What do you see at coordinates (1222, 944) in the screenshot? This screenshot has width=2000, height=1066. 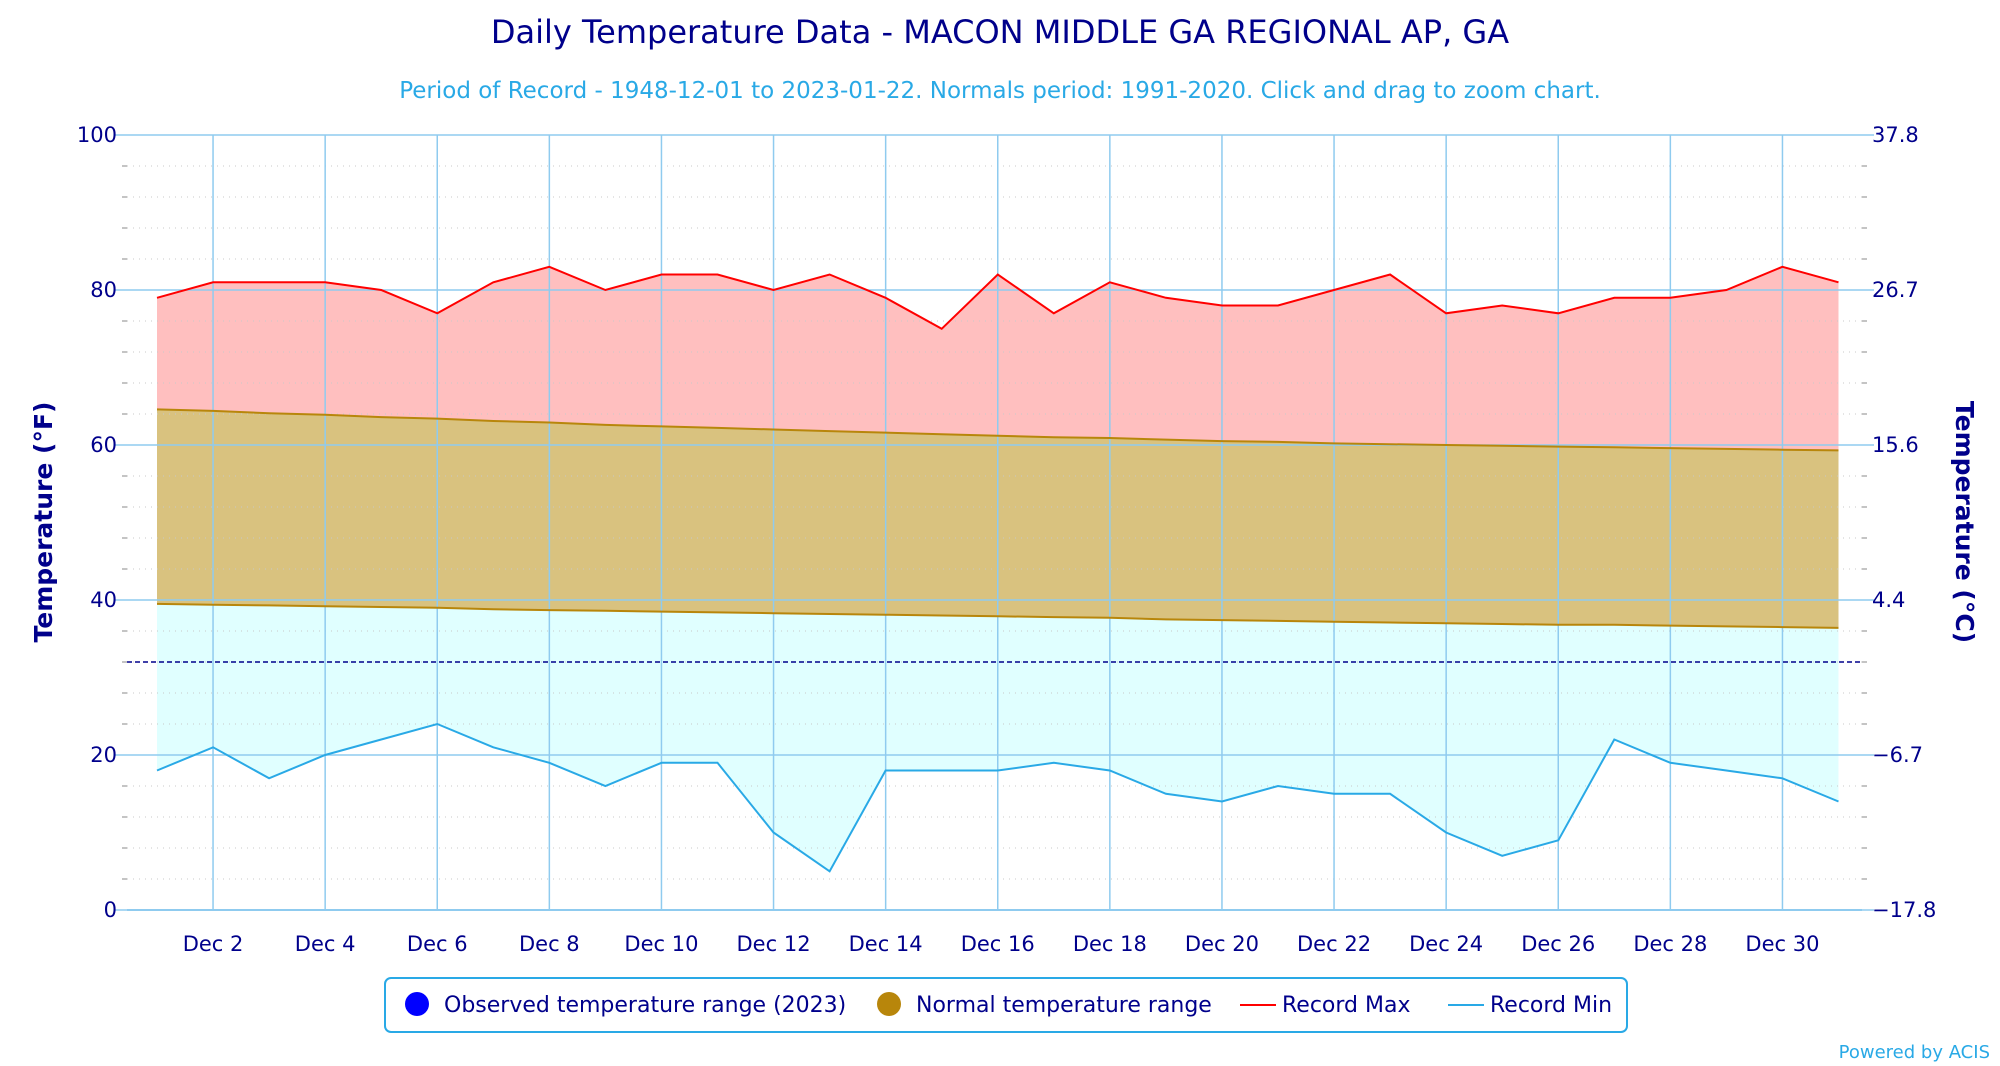 I see `x-tick-label: Dec 20` at bounding box center [1222, 944].